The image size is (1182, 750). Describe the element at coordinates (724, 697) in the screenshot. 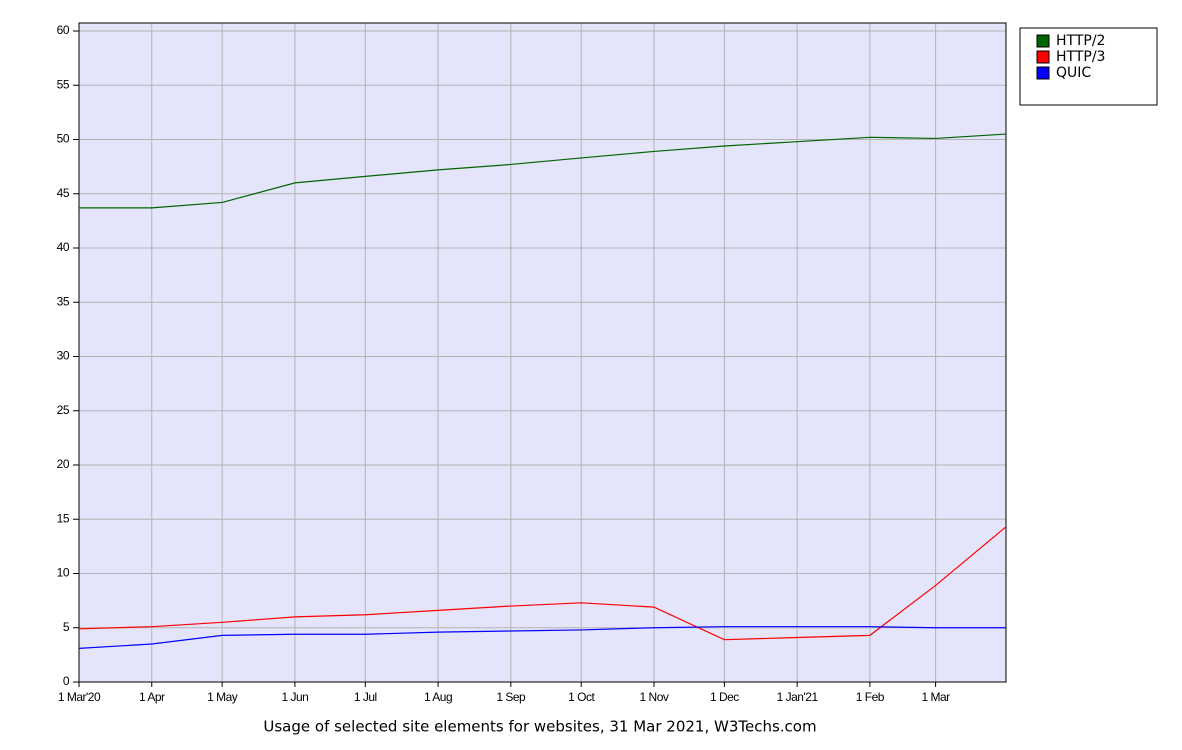

I see `x-tick-label: 1 Dec` at that location.